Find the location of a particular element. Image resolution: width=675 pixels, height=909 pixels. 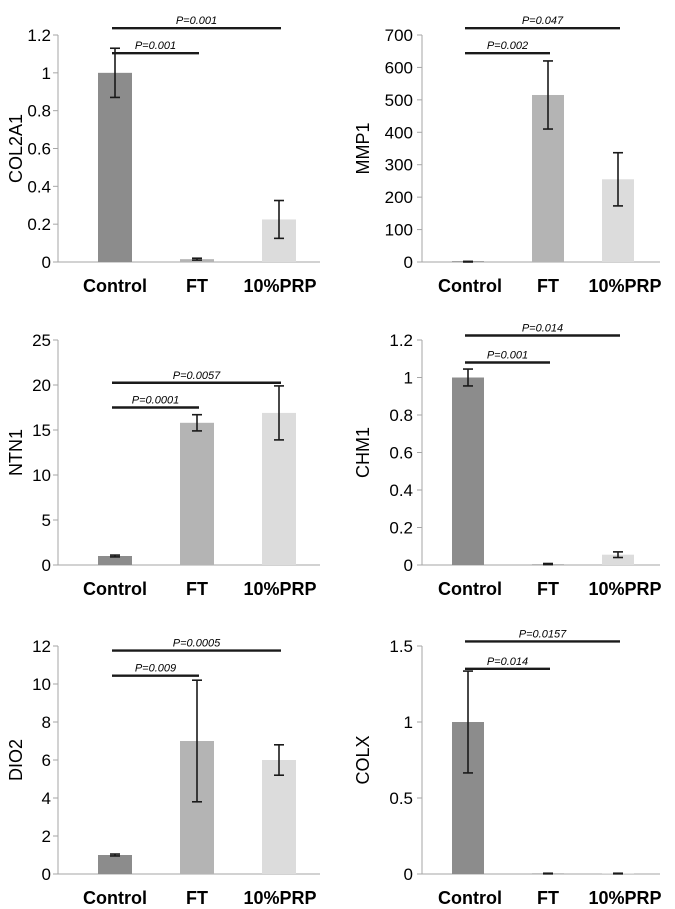

p-value-label: P=0.047 is located at coordinates (543, 21).